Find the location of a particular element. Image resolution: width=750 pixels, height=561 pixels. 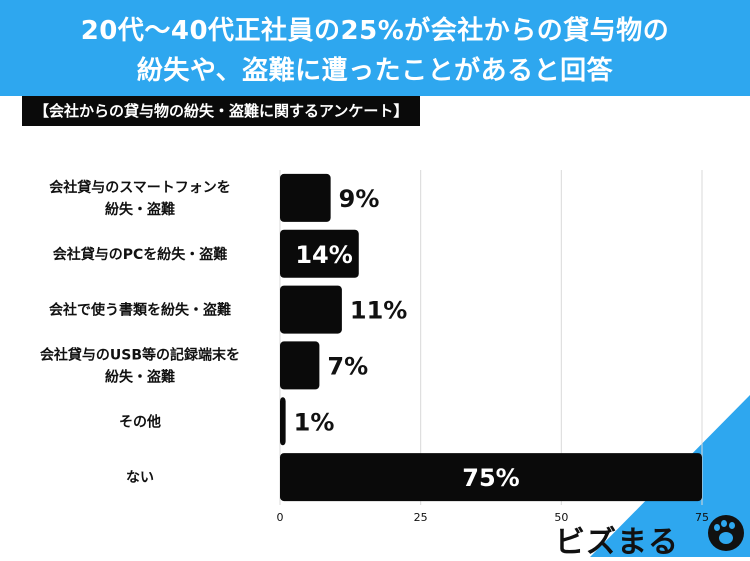

x-tick-label: 50 is located at coordinates (561, 517).